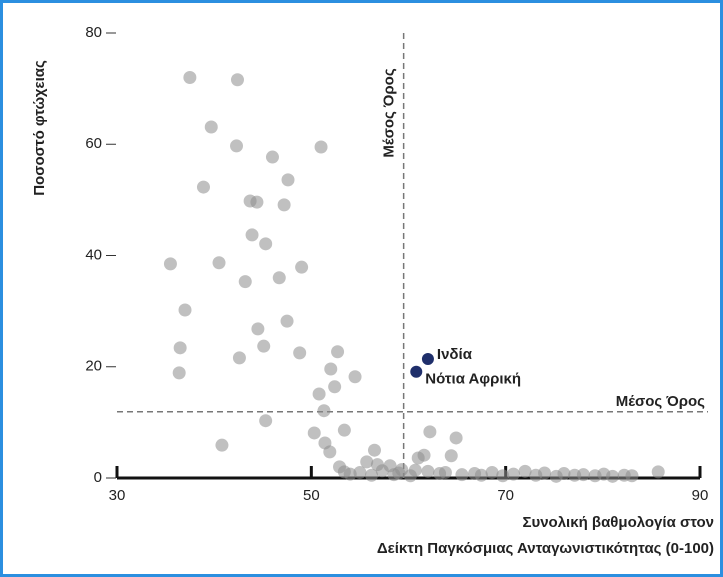  What do you see at coordinates (93, 366) in the screenshot?
I see `y-tick-label: 20` at bounding box center [93, 366].